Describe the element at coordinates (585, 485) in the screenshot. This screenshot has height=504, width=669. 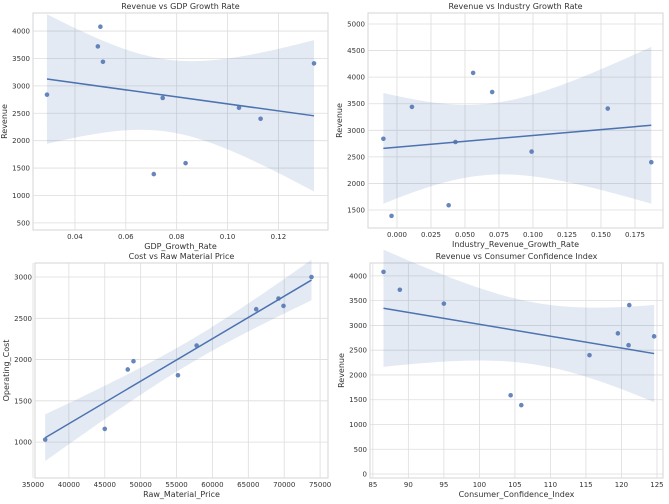
I see `x-tick-label: 115` at that location.